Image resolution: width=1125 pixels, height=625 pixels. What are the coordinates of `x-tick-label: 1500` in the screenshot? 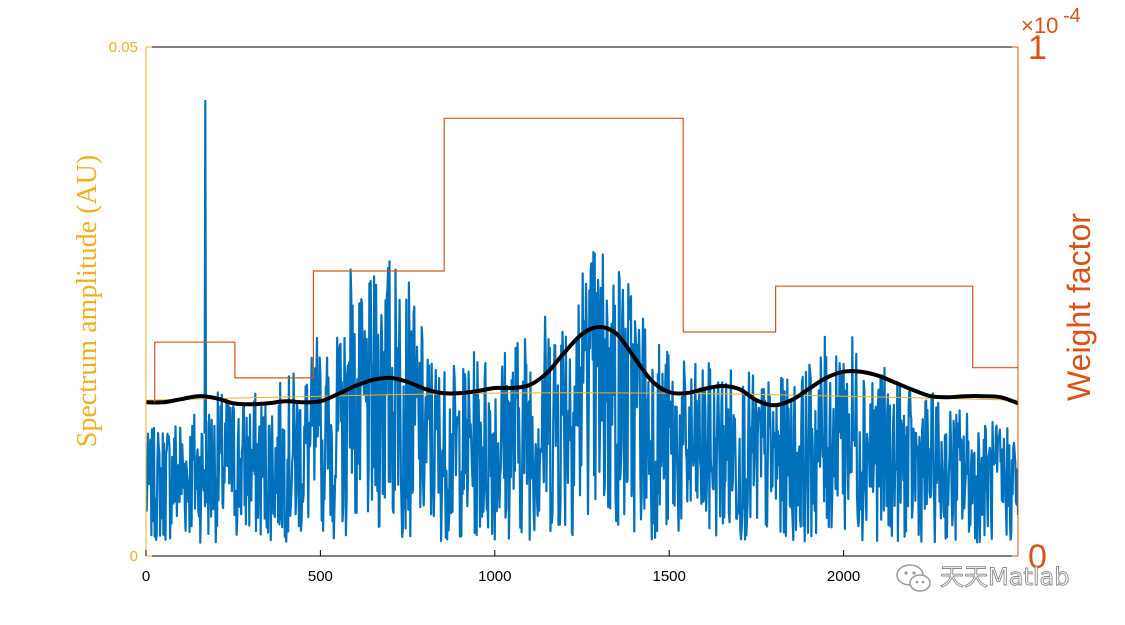 It's located at (669, 576).